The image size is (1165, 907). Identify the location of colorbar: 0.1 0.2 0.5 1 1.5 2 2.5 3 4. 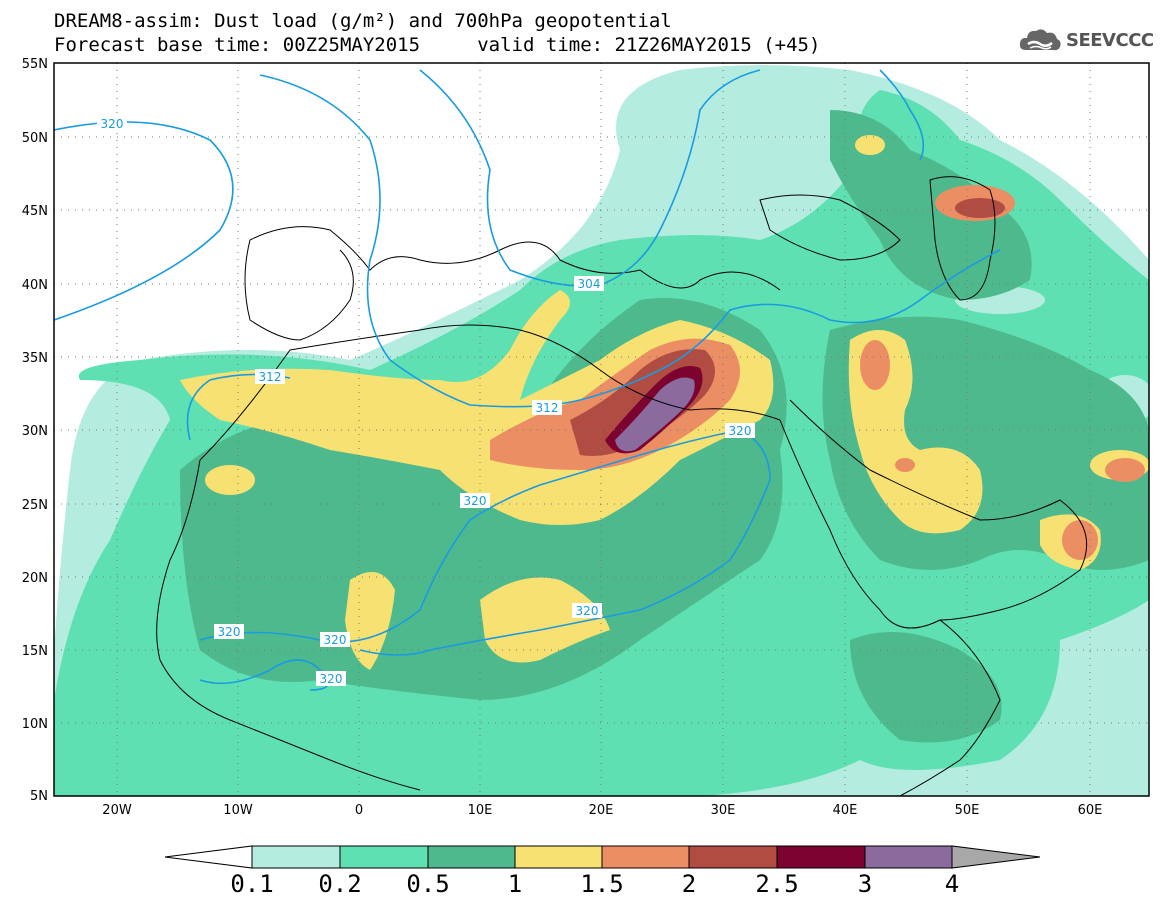
(602, 871).